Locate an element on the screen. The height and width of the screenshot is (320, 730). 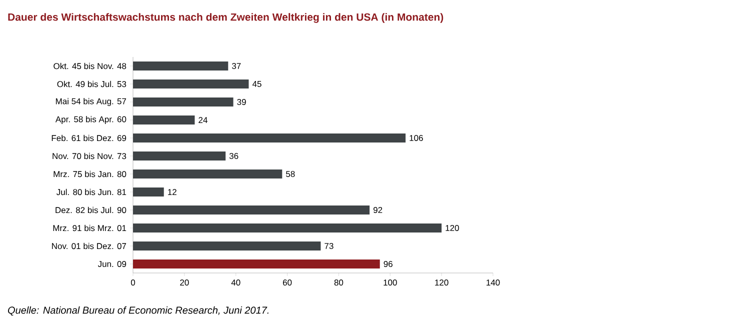
data-label: 92 is located at coordinates (378, 209).